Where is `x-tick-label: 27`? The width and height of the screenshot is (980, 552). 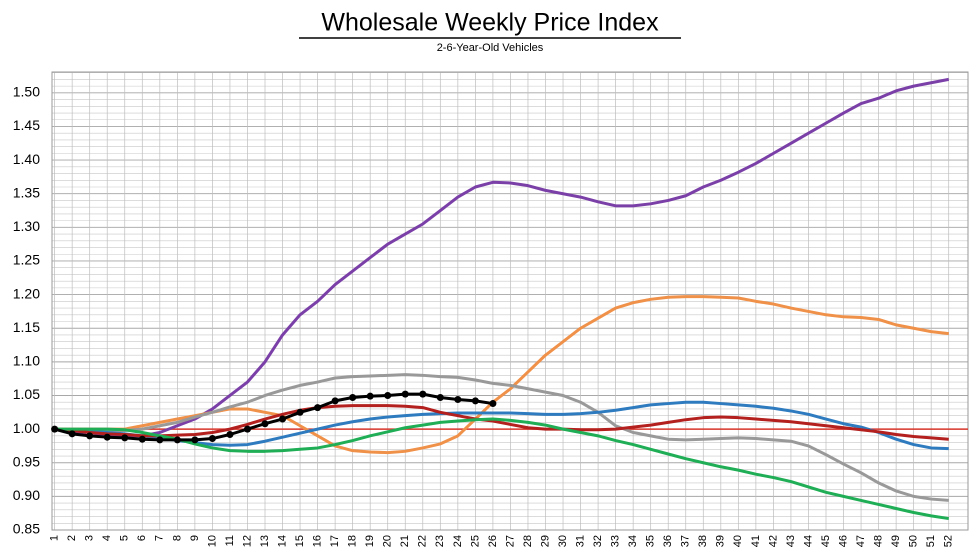
x-tick-label: 27 is located at coordinates (510, 541).